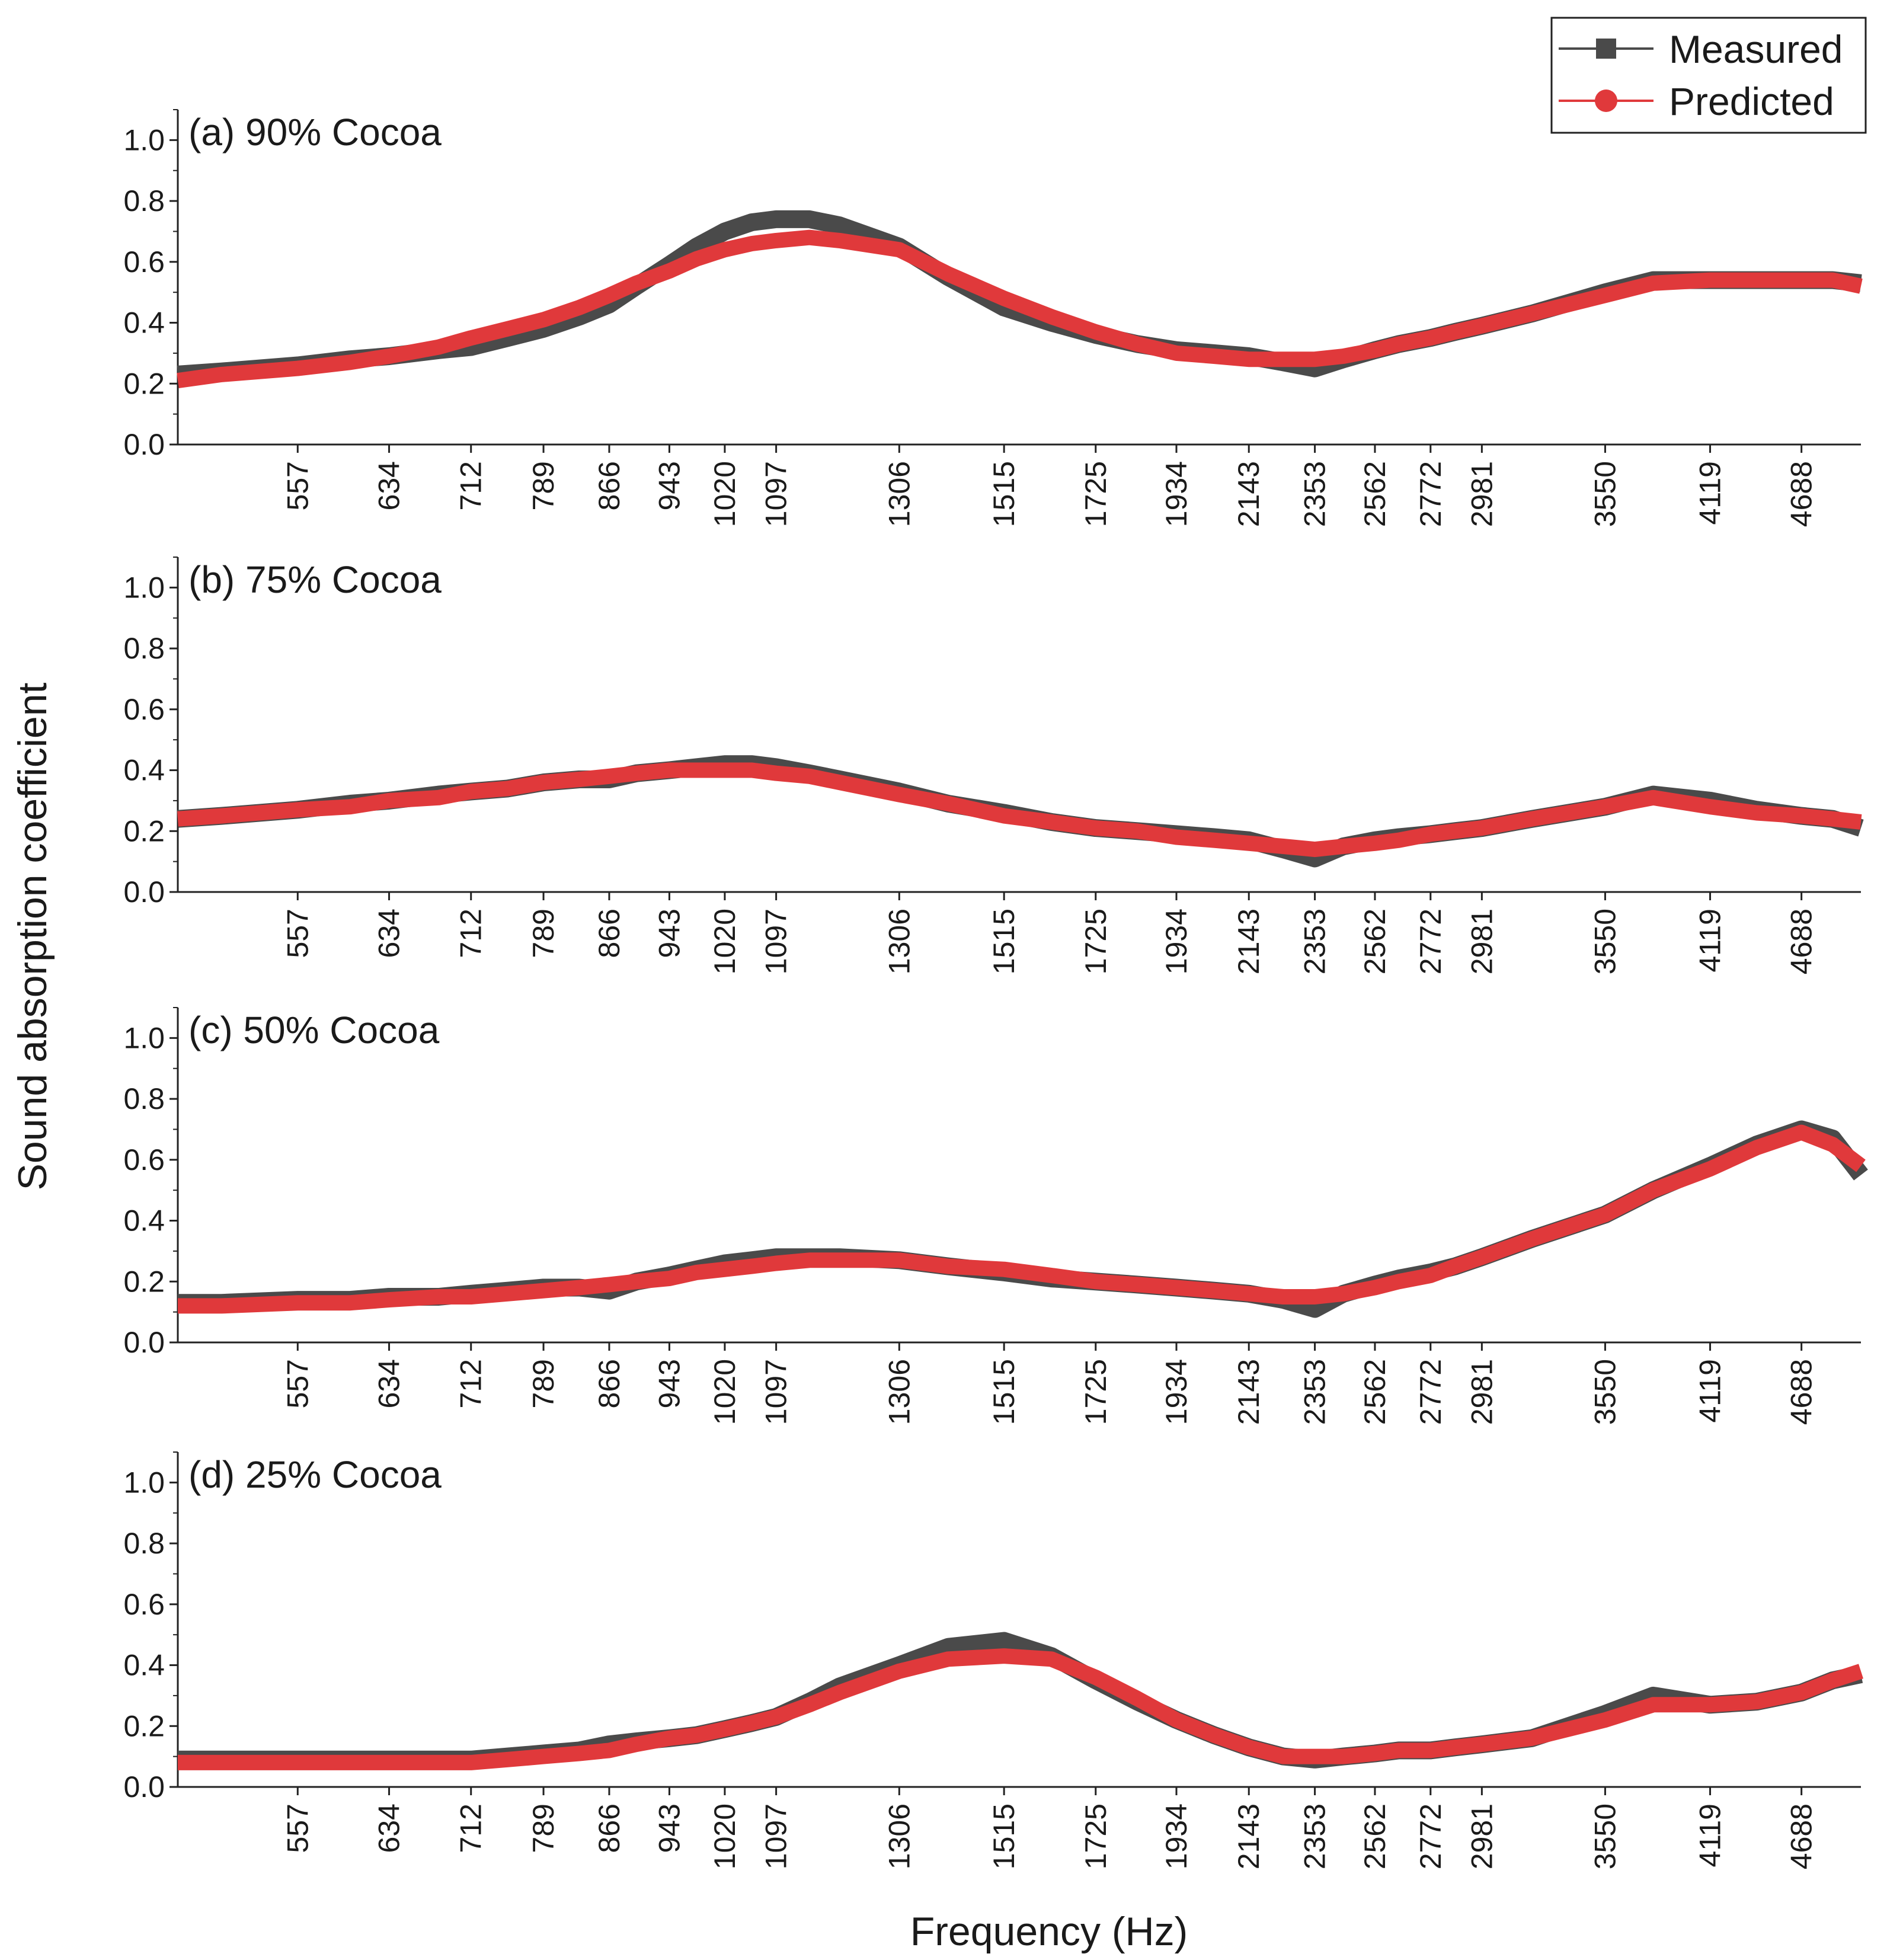  Describe the element at coordinates (1606, 49) in the screenshot. I see `legend-marker-measured` at that location.